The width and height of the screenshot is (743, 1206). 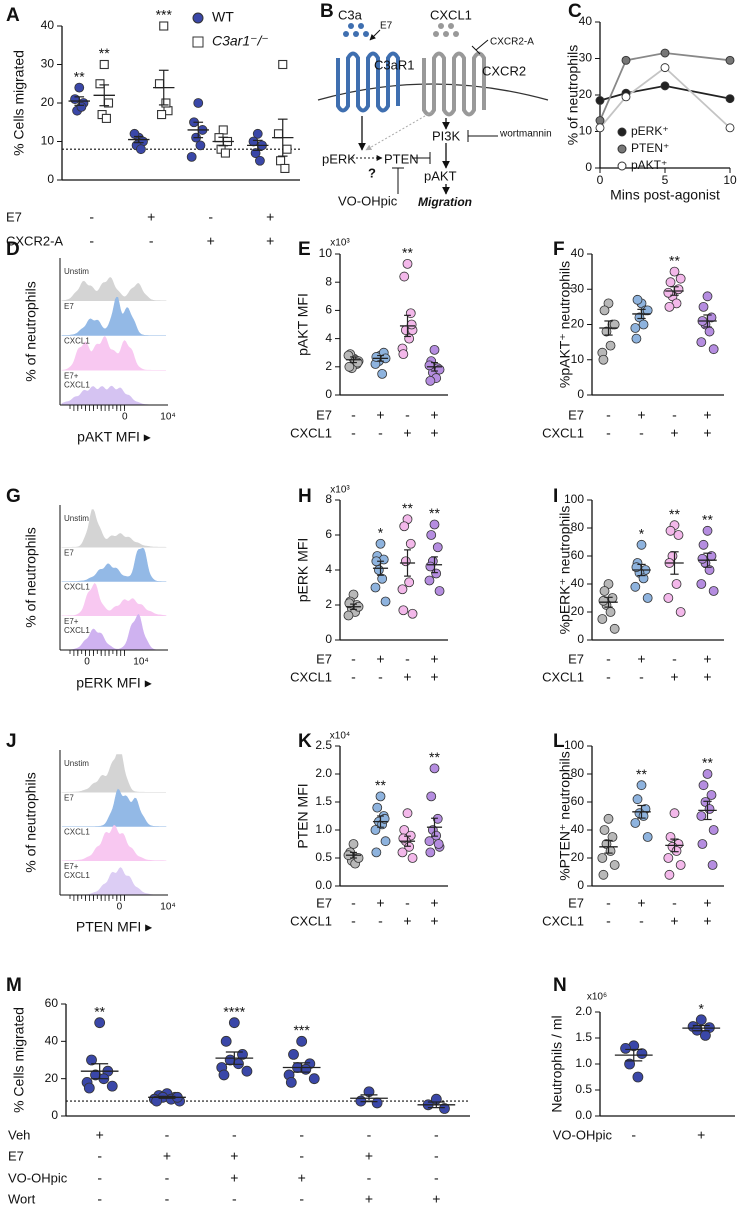 What do you see at coordinates (649, 165) in the screenshot?
I see `legend-label: pAKT⁺` at bounding box center [649, 165].